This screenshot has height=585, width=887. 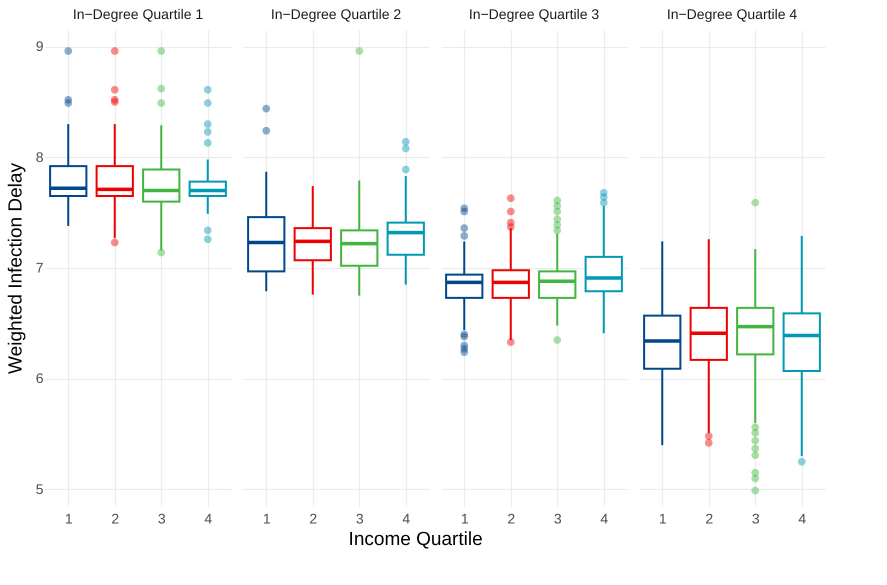 I want to click on y-tick-label: 5, so click(x=40, y=488).